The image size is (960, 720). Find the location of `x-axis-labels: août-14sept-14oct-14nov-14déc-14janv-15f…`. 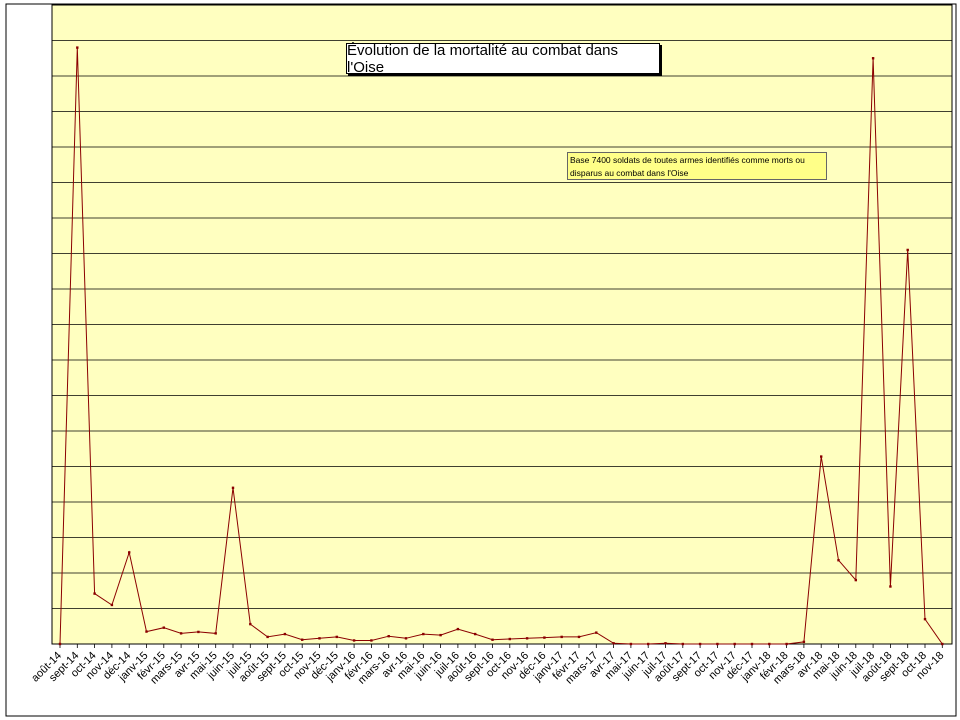

x-axis-labels: août-14sept-14oct-14nov-14déc-14janv-15f… is located at coordinates (487, 668).